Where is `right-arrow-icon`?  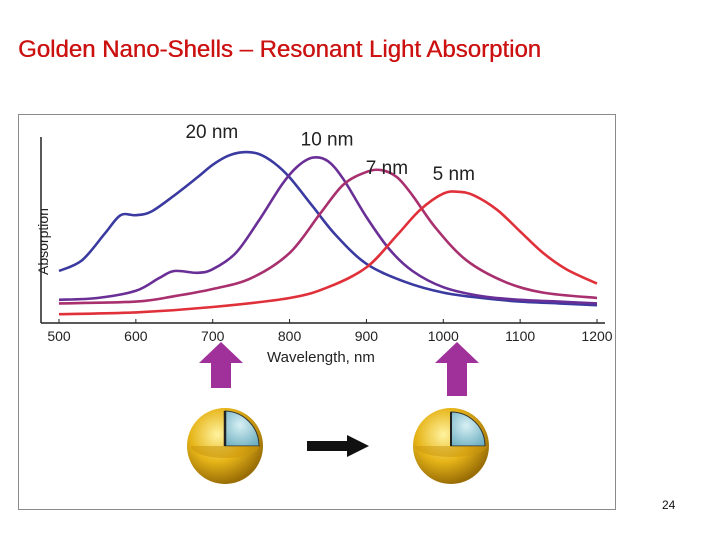
right-arrow-icon is located at coordinates (338, 446).